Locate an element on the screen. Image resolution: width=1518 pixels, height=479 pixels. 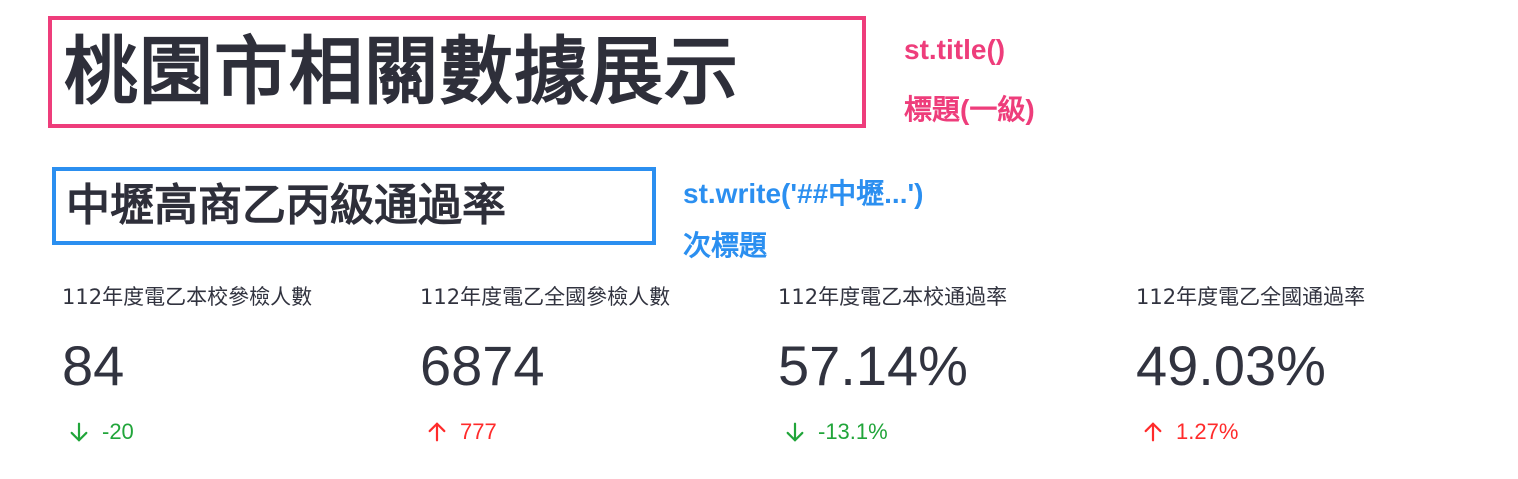
subtitle-annotation-caption: 次標題 is located at coordinates (725, 245).